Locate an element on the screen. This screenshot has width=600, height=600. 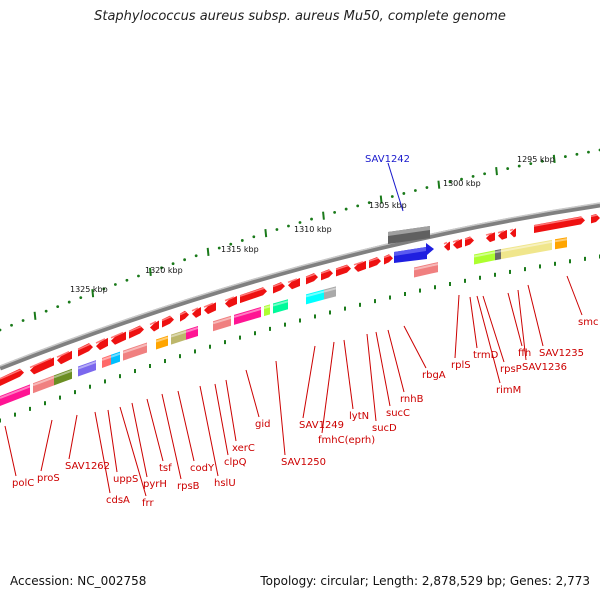
gene-label: rnhB is located at coordinates (412, 399).